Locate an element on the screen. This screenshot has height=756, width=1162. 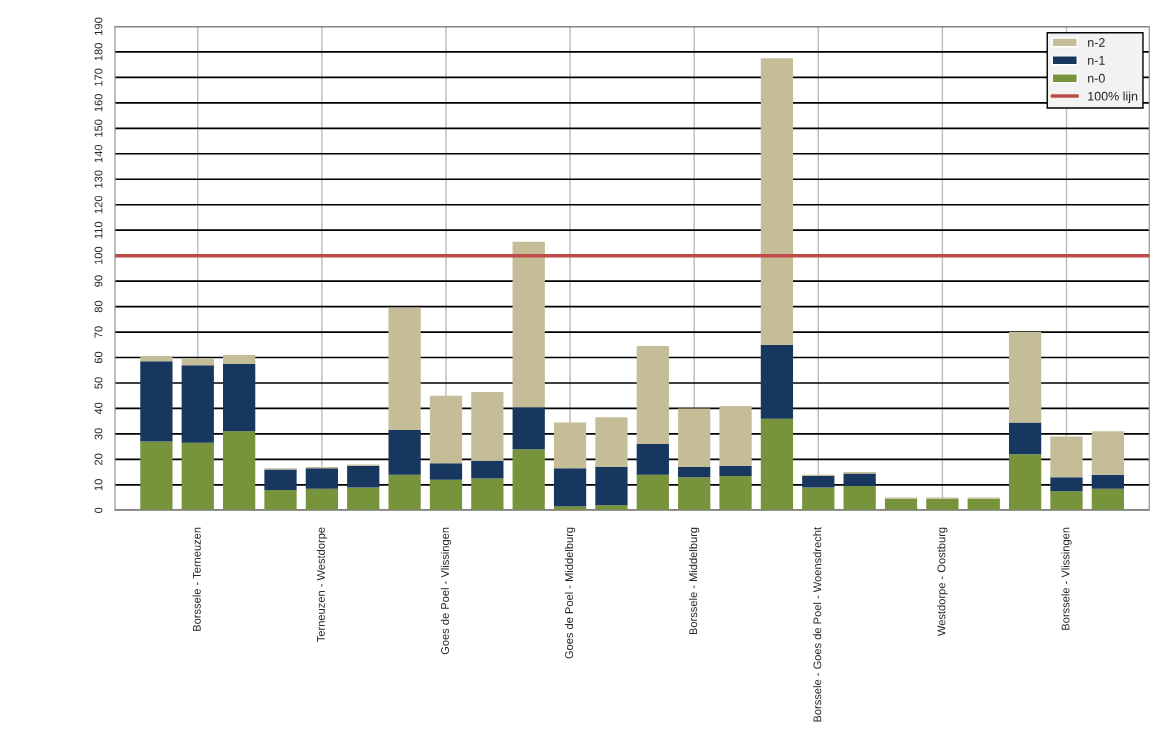
y-tick-label: 40 is located at coordinates (98, 408).